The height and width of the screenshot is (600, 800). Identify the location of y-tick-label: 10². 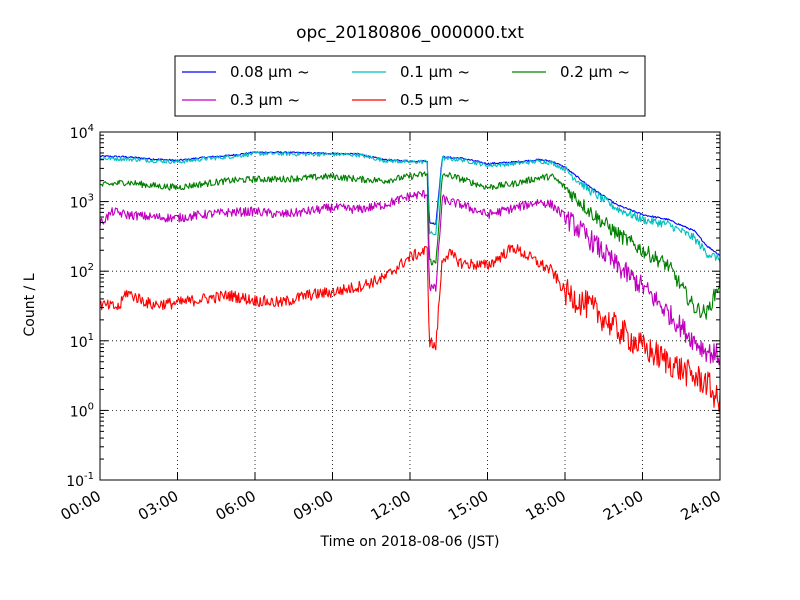
(82, 271).